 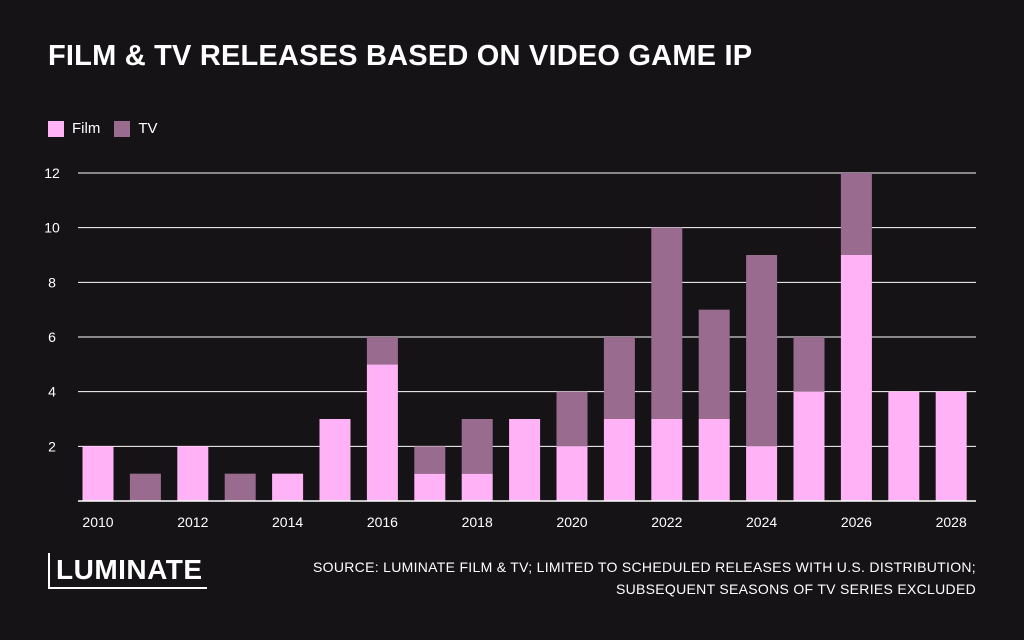 I want to click on x-tick-label-2018: 2018, so click(x=477, y=522).